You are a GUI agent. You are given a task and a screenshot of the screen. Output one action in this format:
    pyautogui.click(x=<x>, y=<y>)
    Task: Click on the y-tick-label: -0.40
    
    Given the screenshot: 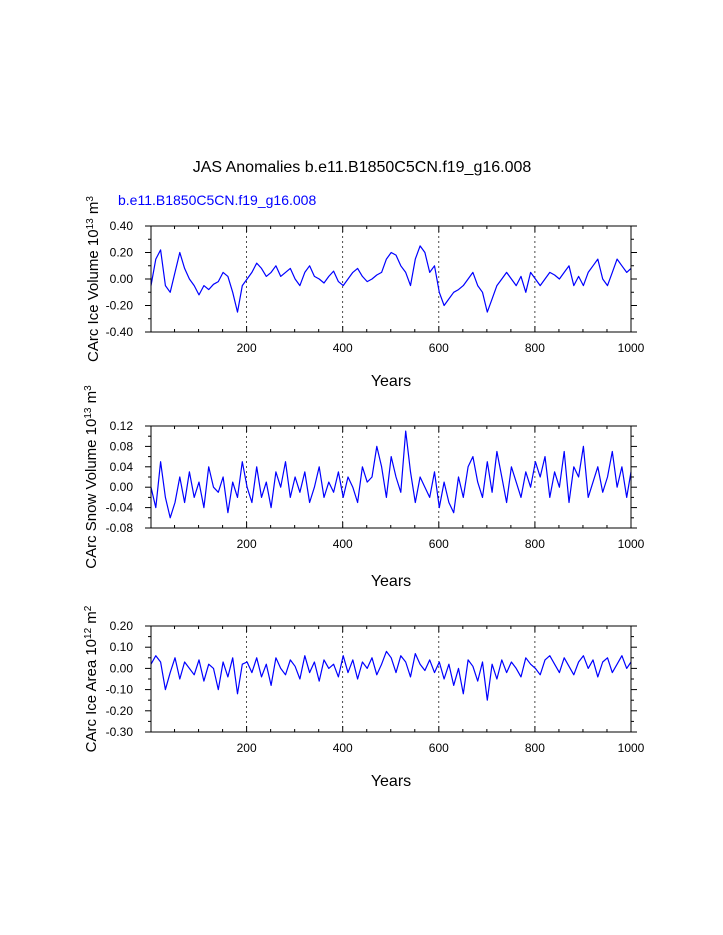 What is the action you would take?
    pyautogui.click(x=120, y=332)
    